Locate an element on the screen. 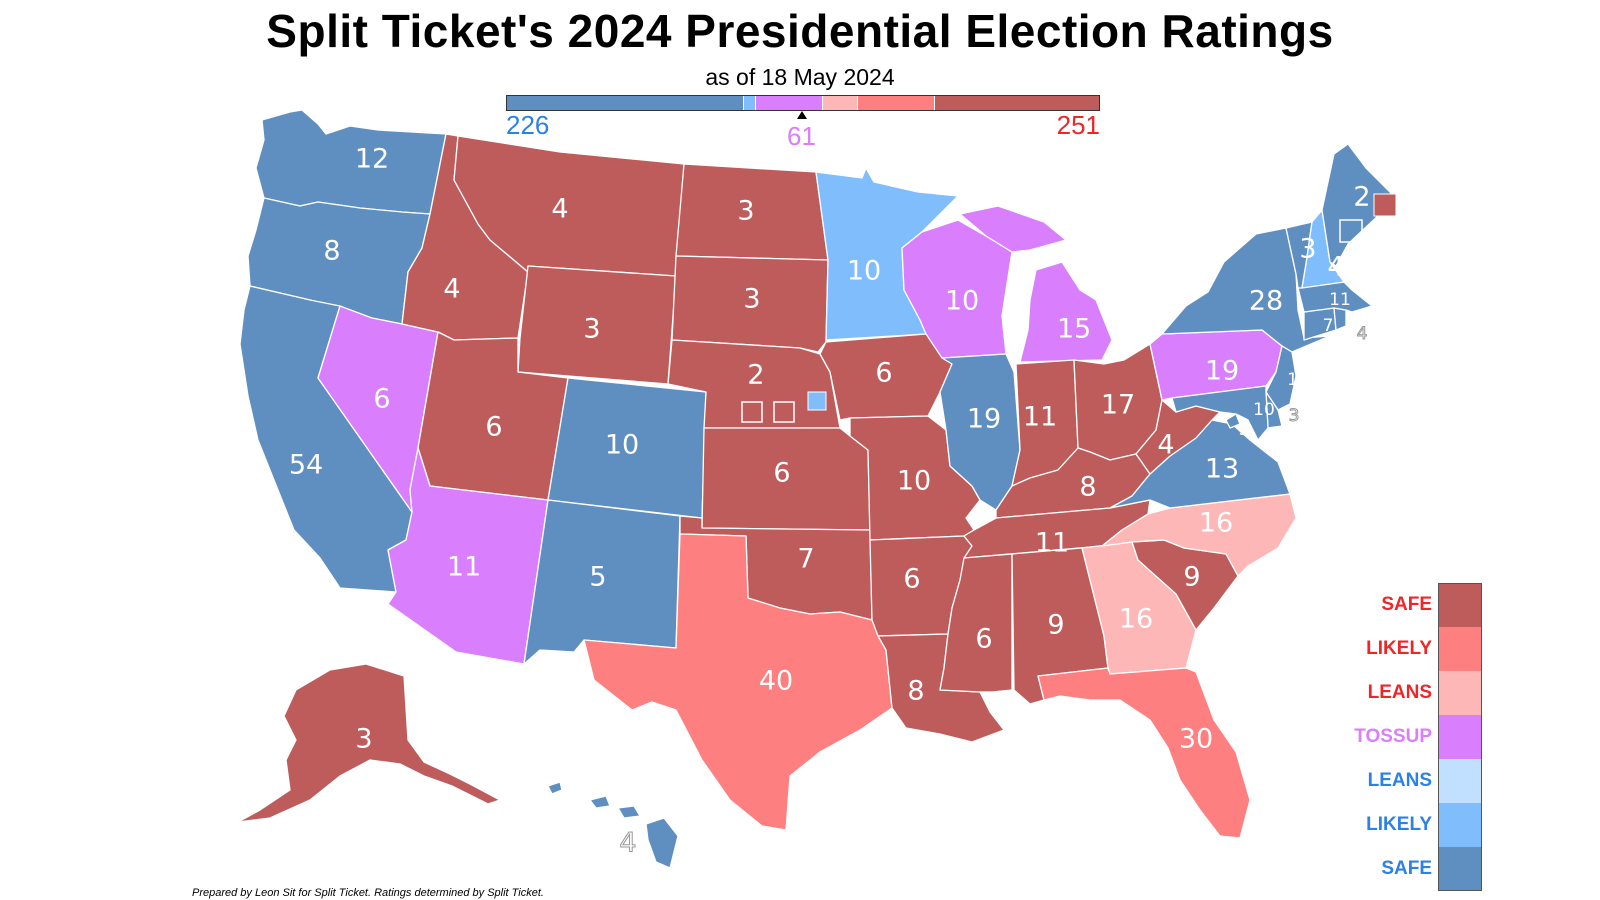 The image size is (1600, 900). bar-segment-tossup is located at coordinates (789, 103).